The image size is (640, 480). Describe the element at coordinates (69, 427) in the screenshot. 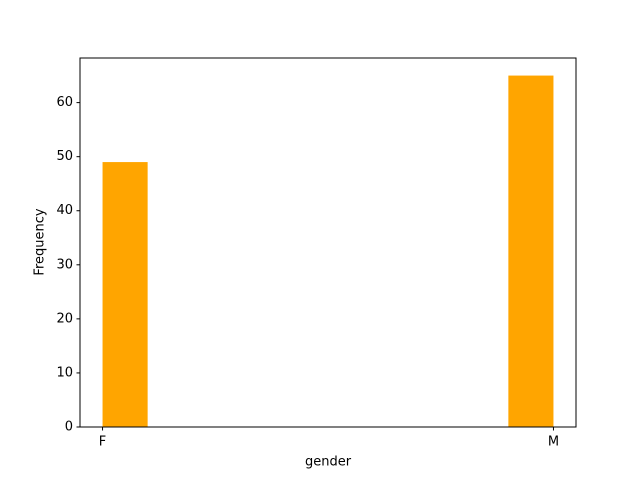

I see `y-tick-label: 0` at that location.